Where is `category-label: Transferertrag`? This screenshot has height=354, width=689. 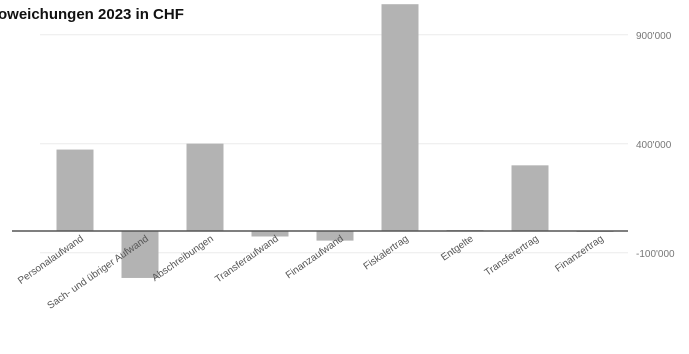 category-label: Transferertrag is located at coordinates (512, 255).